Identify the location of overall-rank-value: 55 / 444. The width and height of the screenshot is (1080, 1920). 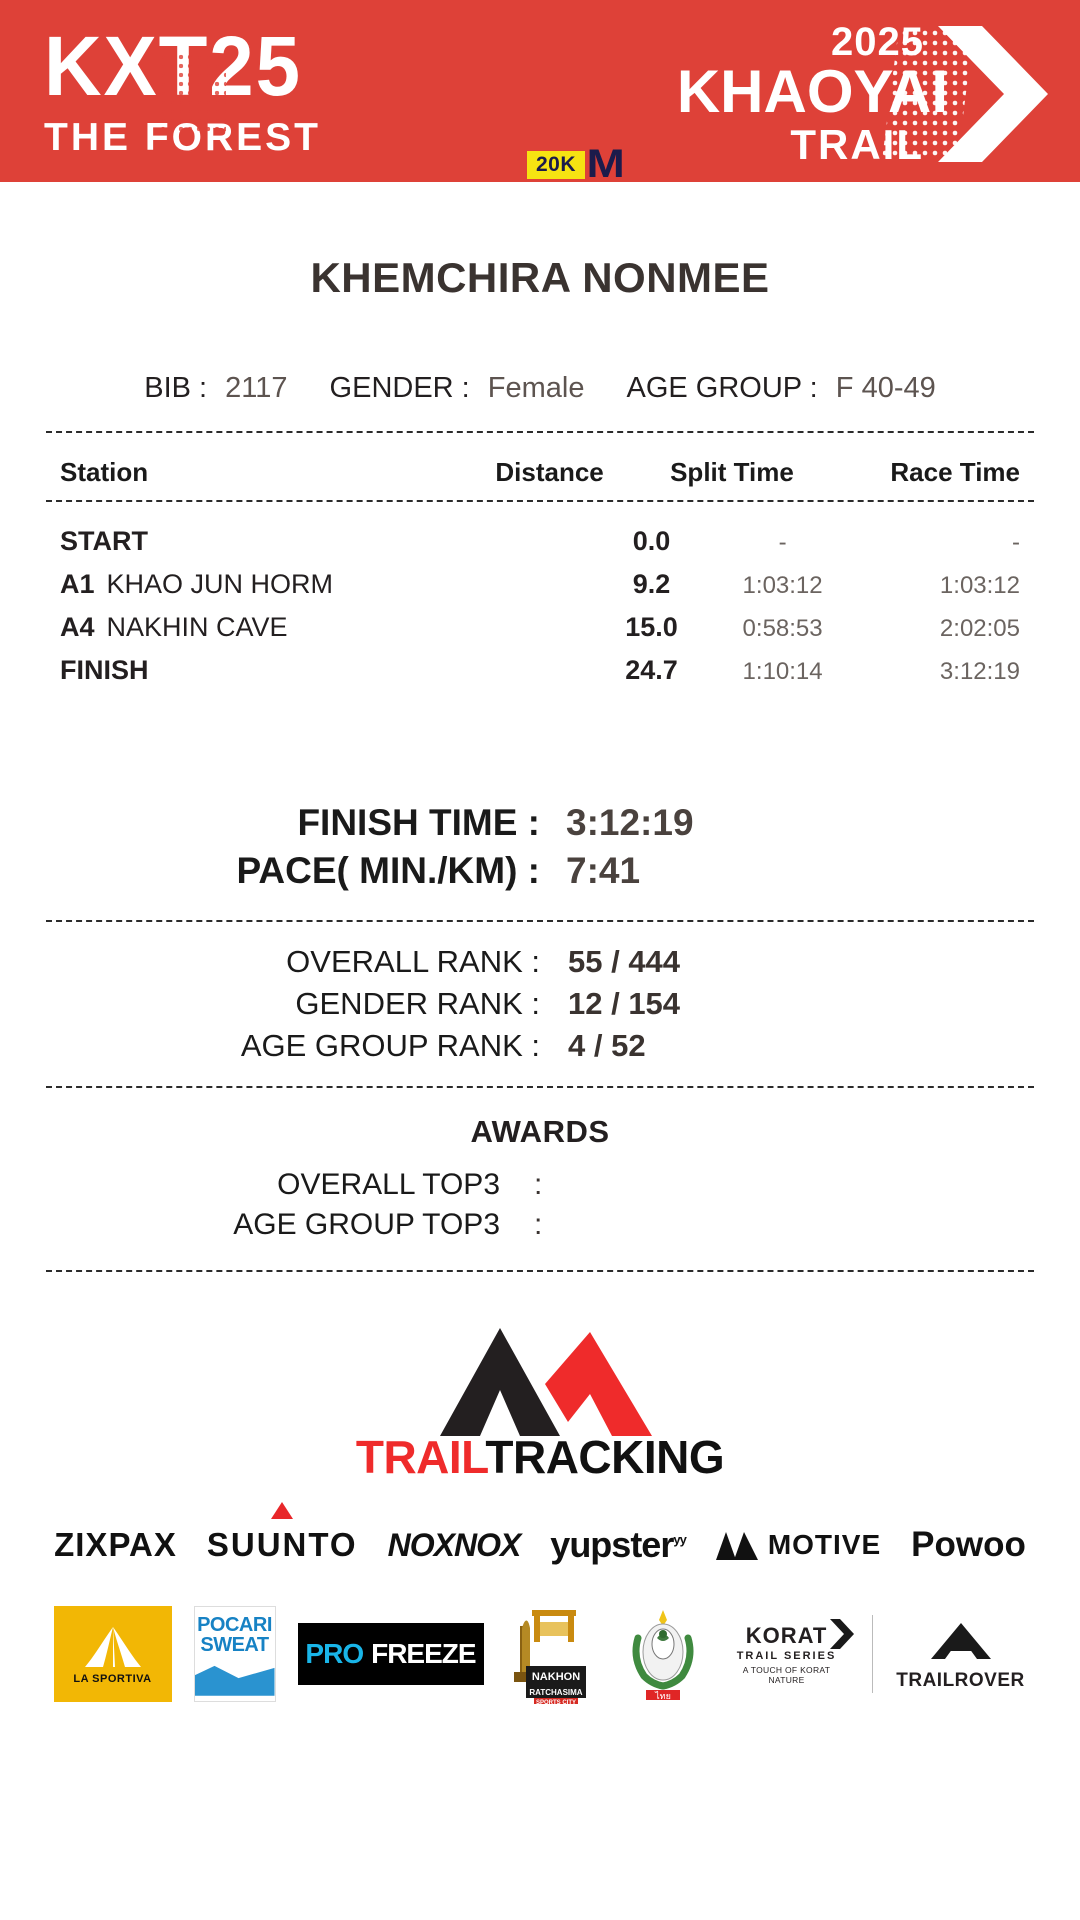
(624, 961).